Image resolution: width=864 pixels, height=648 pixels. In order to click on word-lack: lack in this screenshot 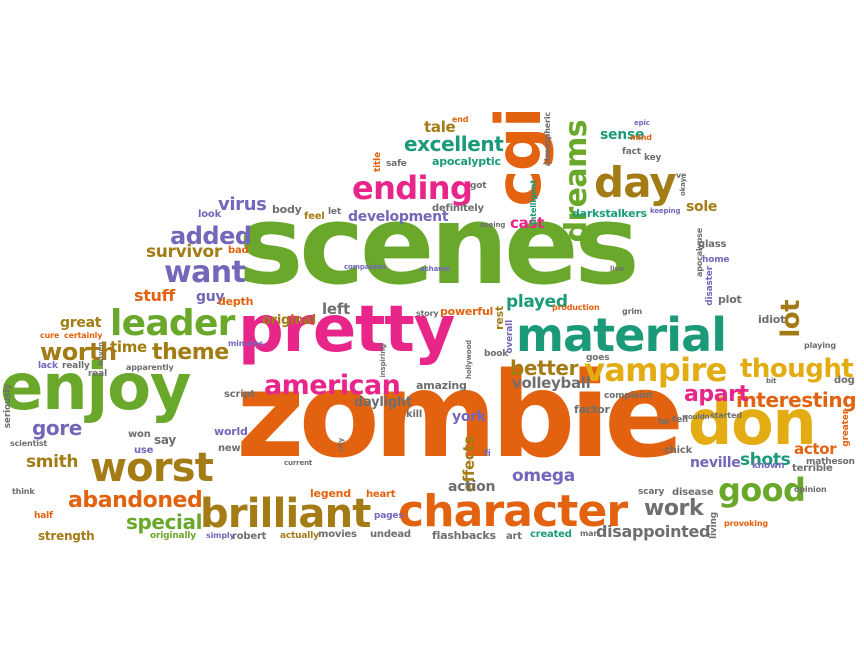, I will do `click(48, 366)`.